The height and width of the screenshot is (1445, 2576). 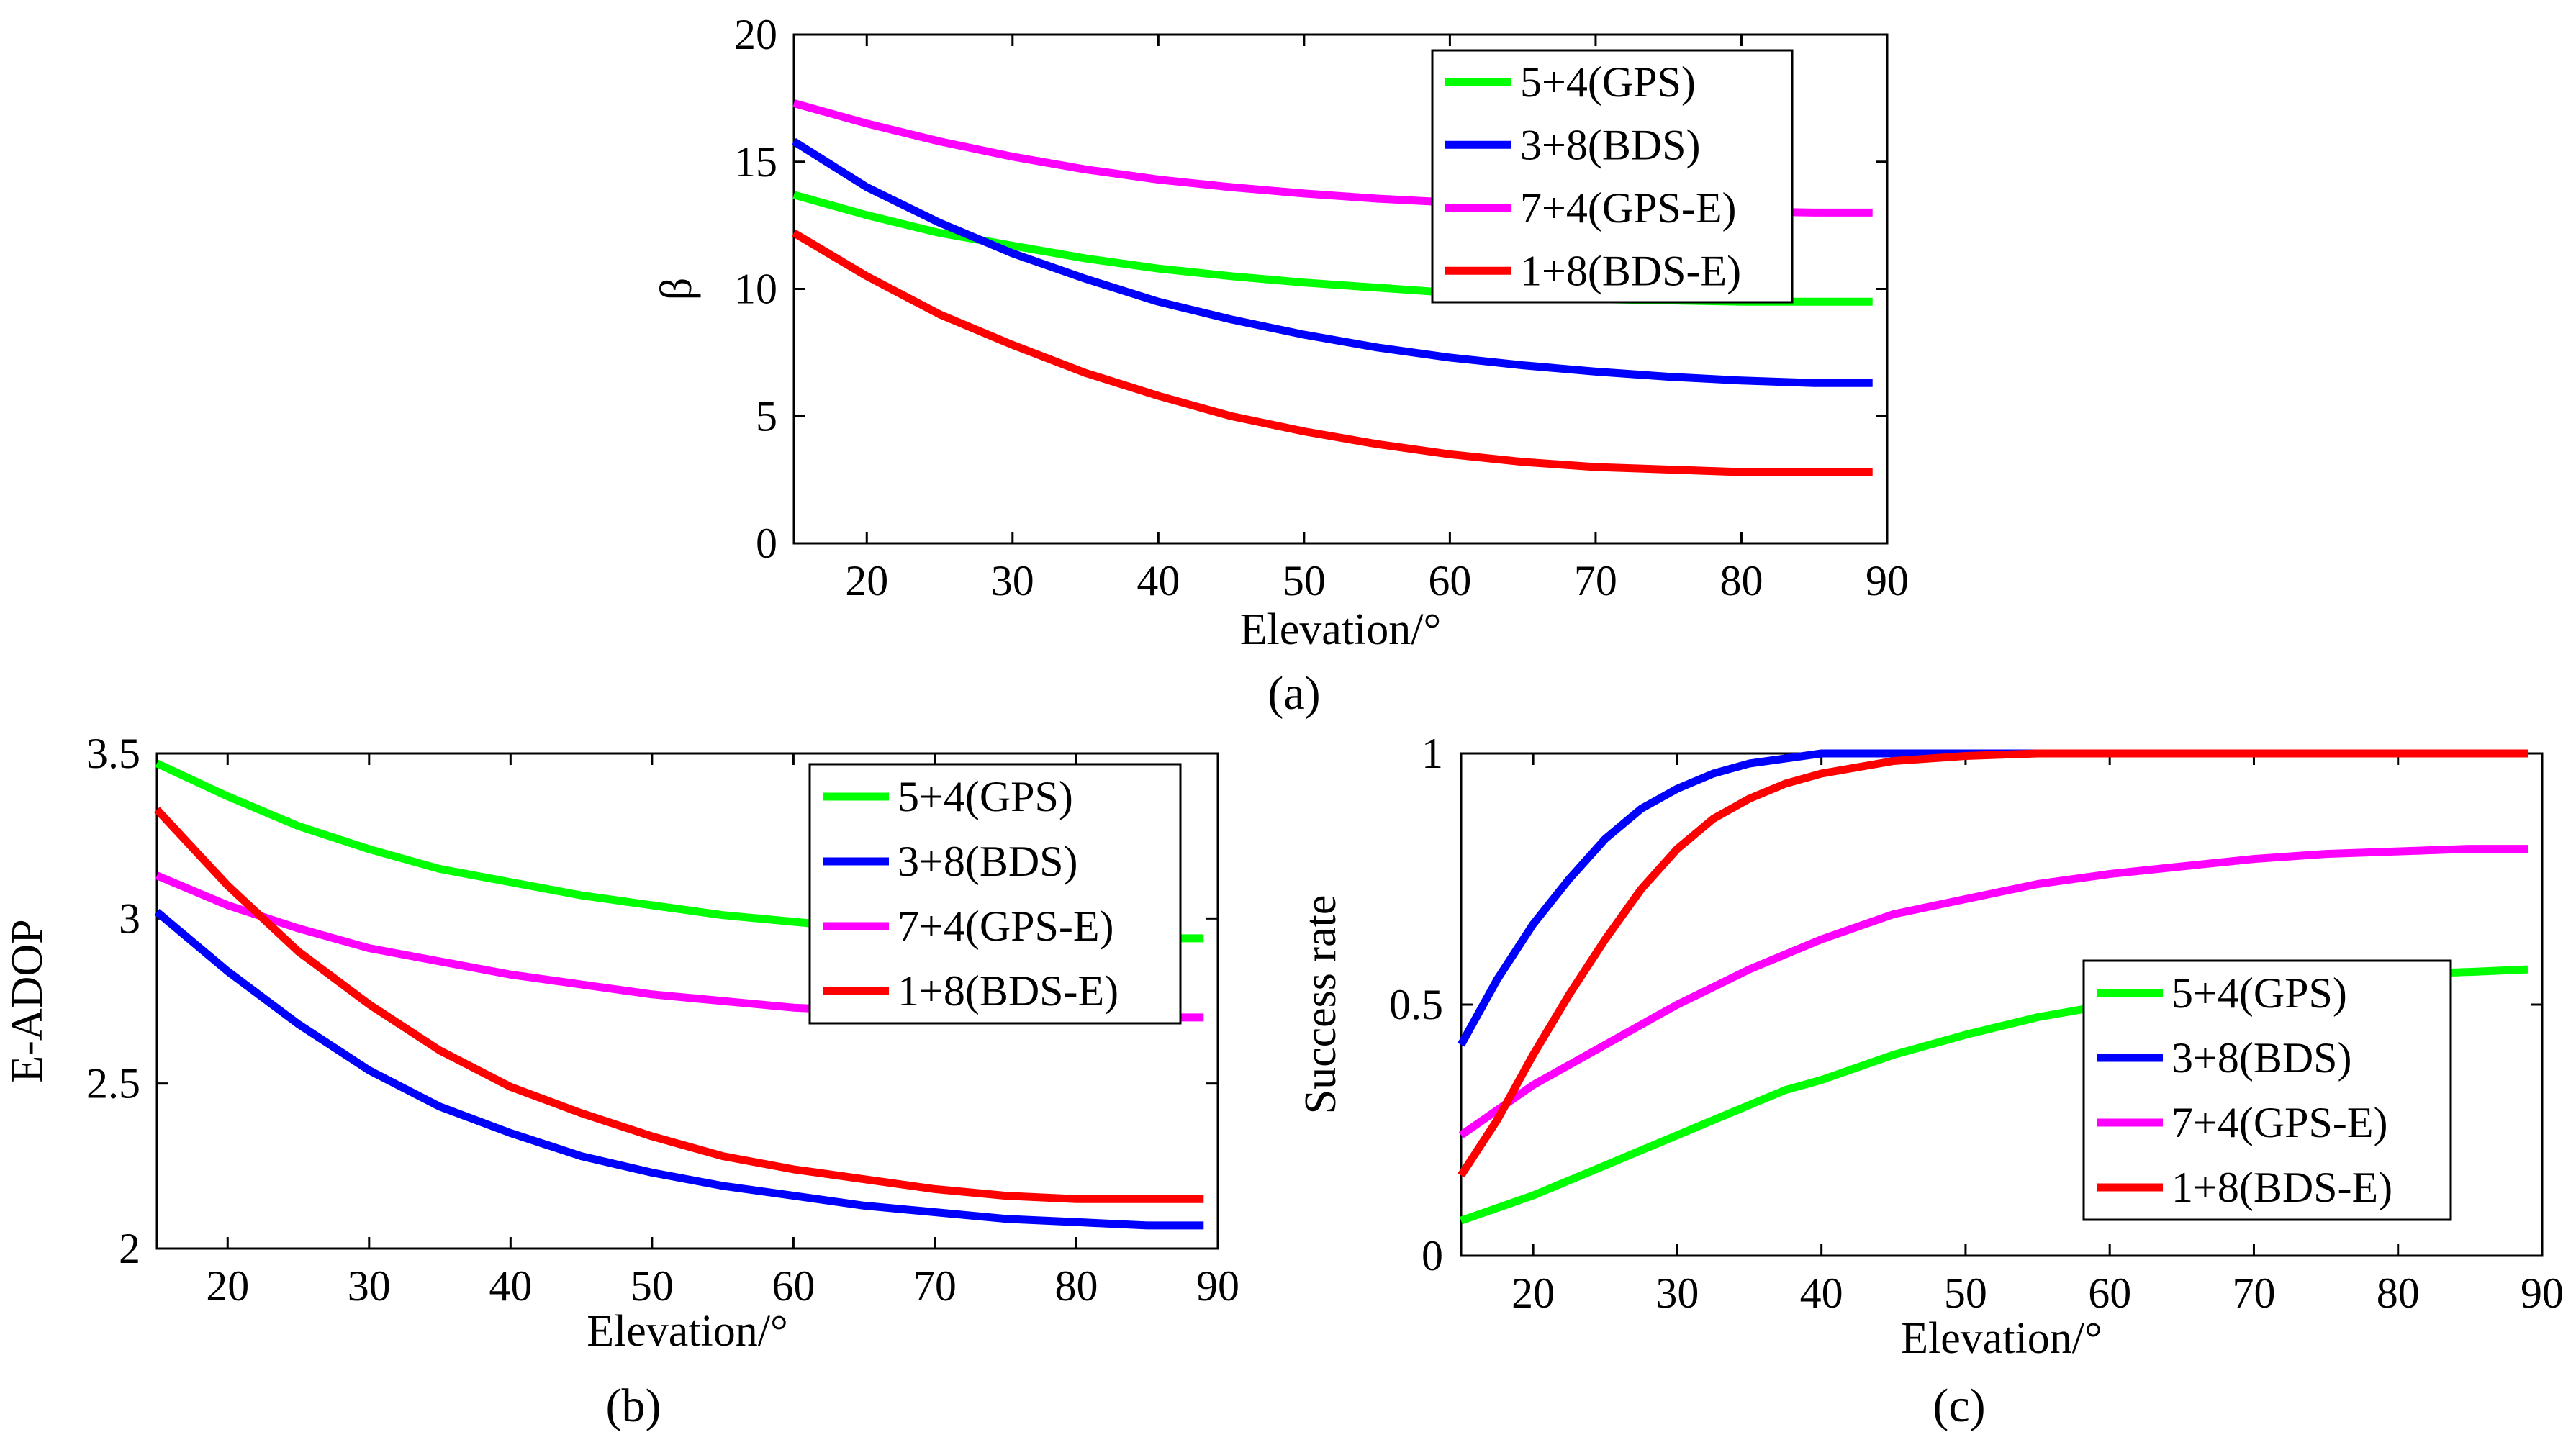 What do you see at coordinates (766, 416) in the screenshot?
I see `y-tick-label: 5` at bounding box center [766, 416].